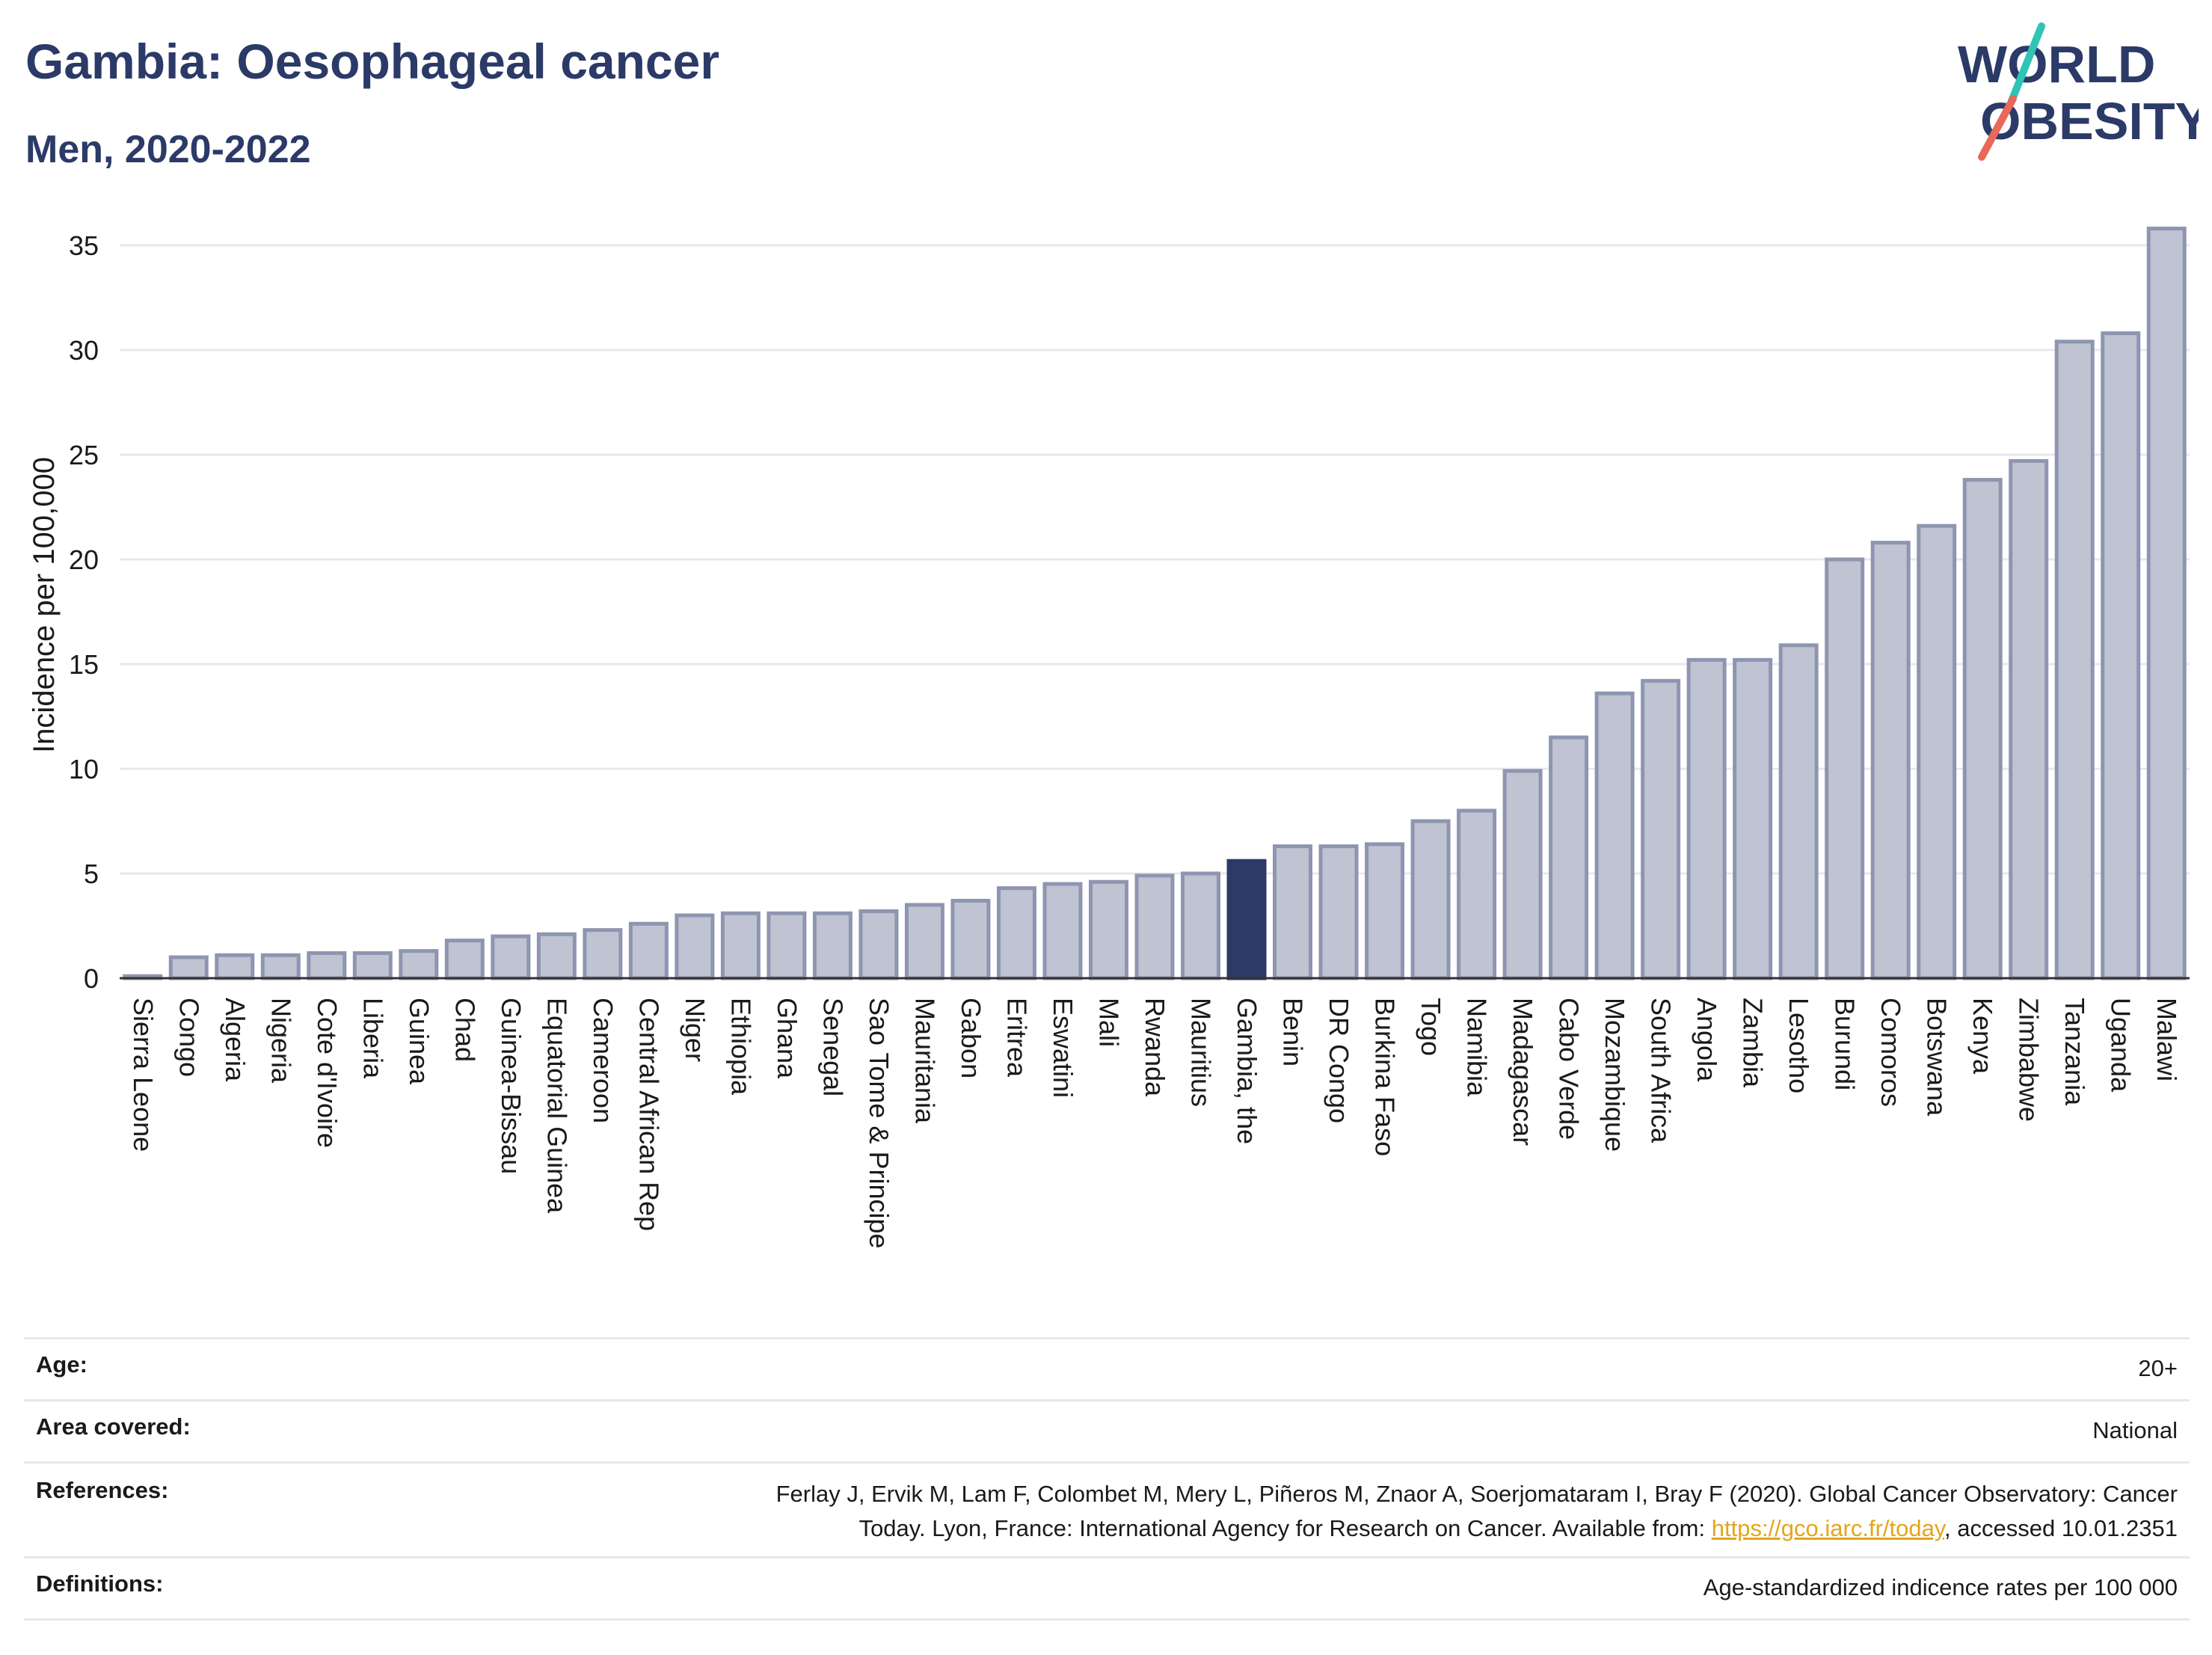 The width and height of the screenshot is (2212, 1655). I want to click on y-axis-ticks: 0 5 10 15 20 25 30 35, so click(84, 612).